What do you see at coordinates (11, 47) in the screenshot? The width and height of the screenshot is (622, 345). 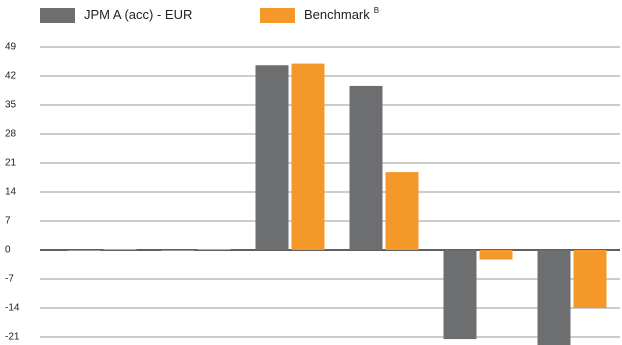 I see `y-tick-label: 49` at bounding box center [11, 47].